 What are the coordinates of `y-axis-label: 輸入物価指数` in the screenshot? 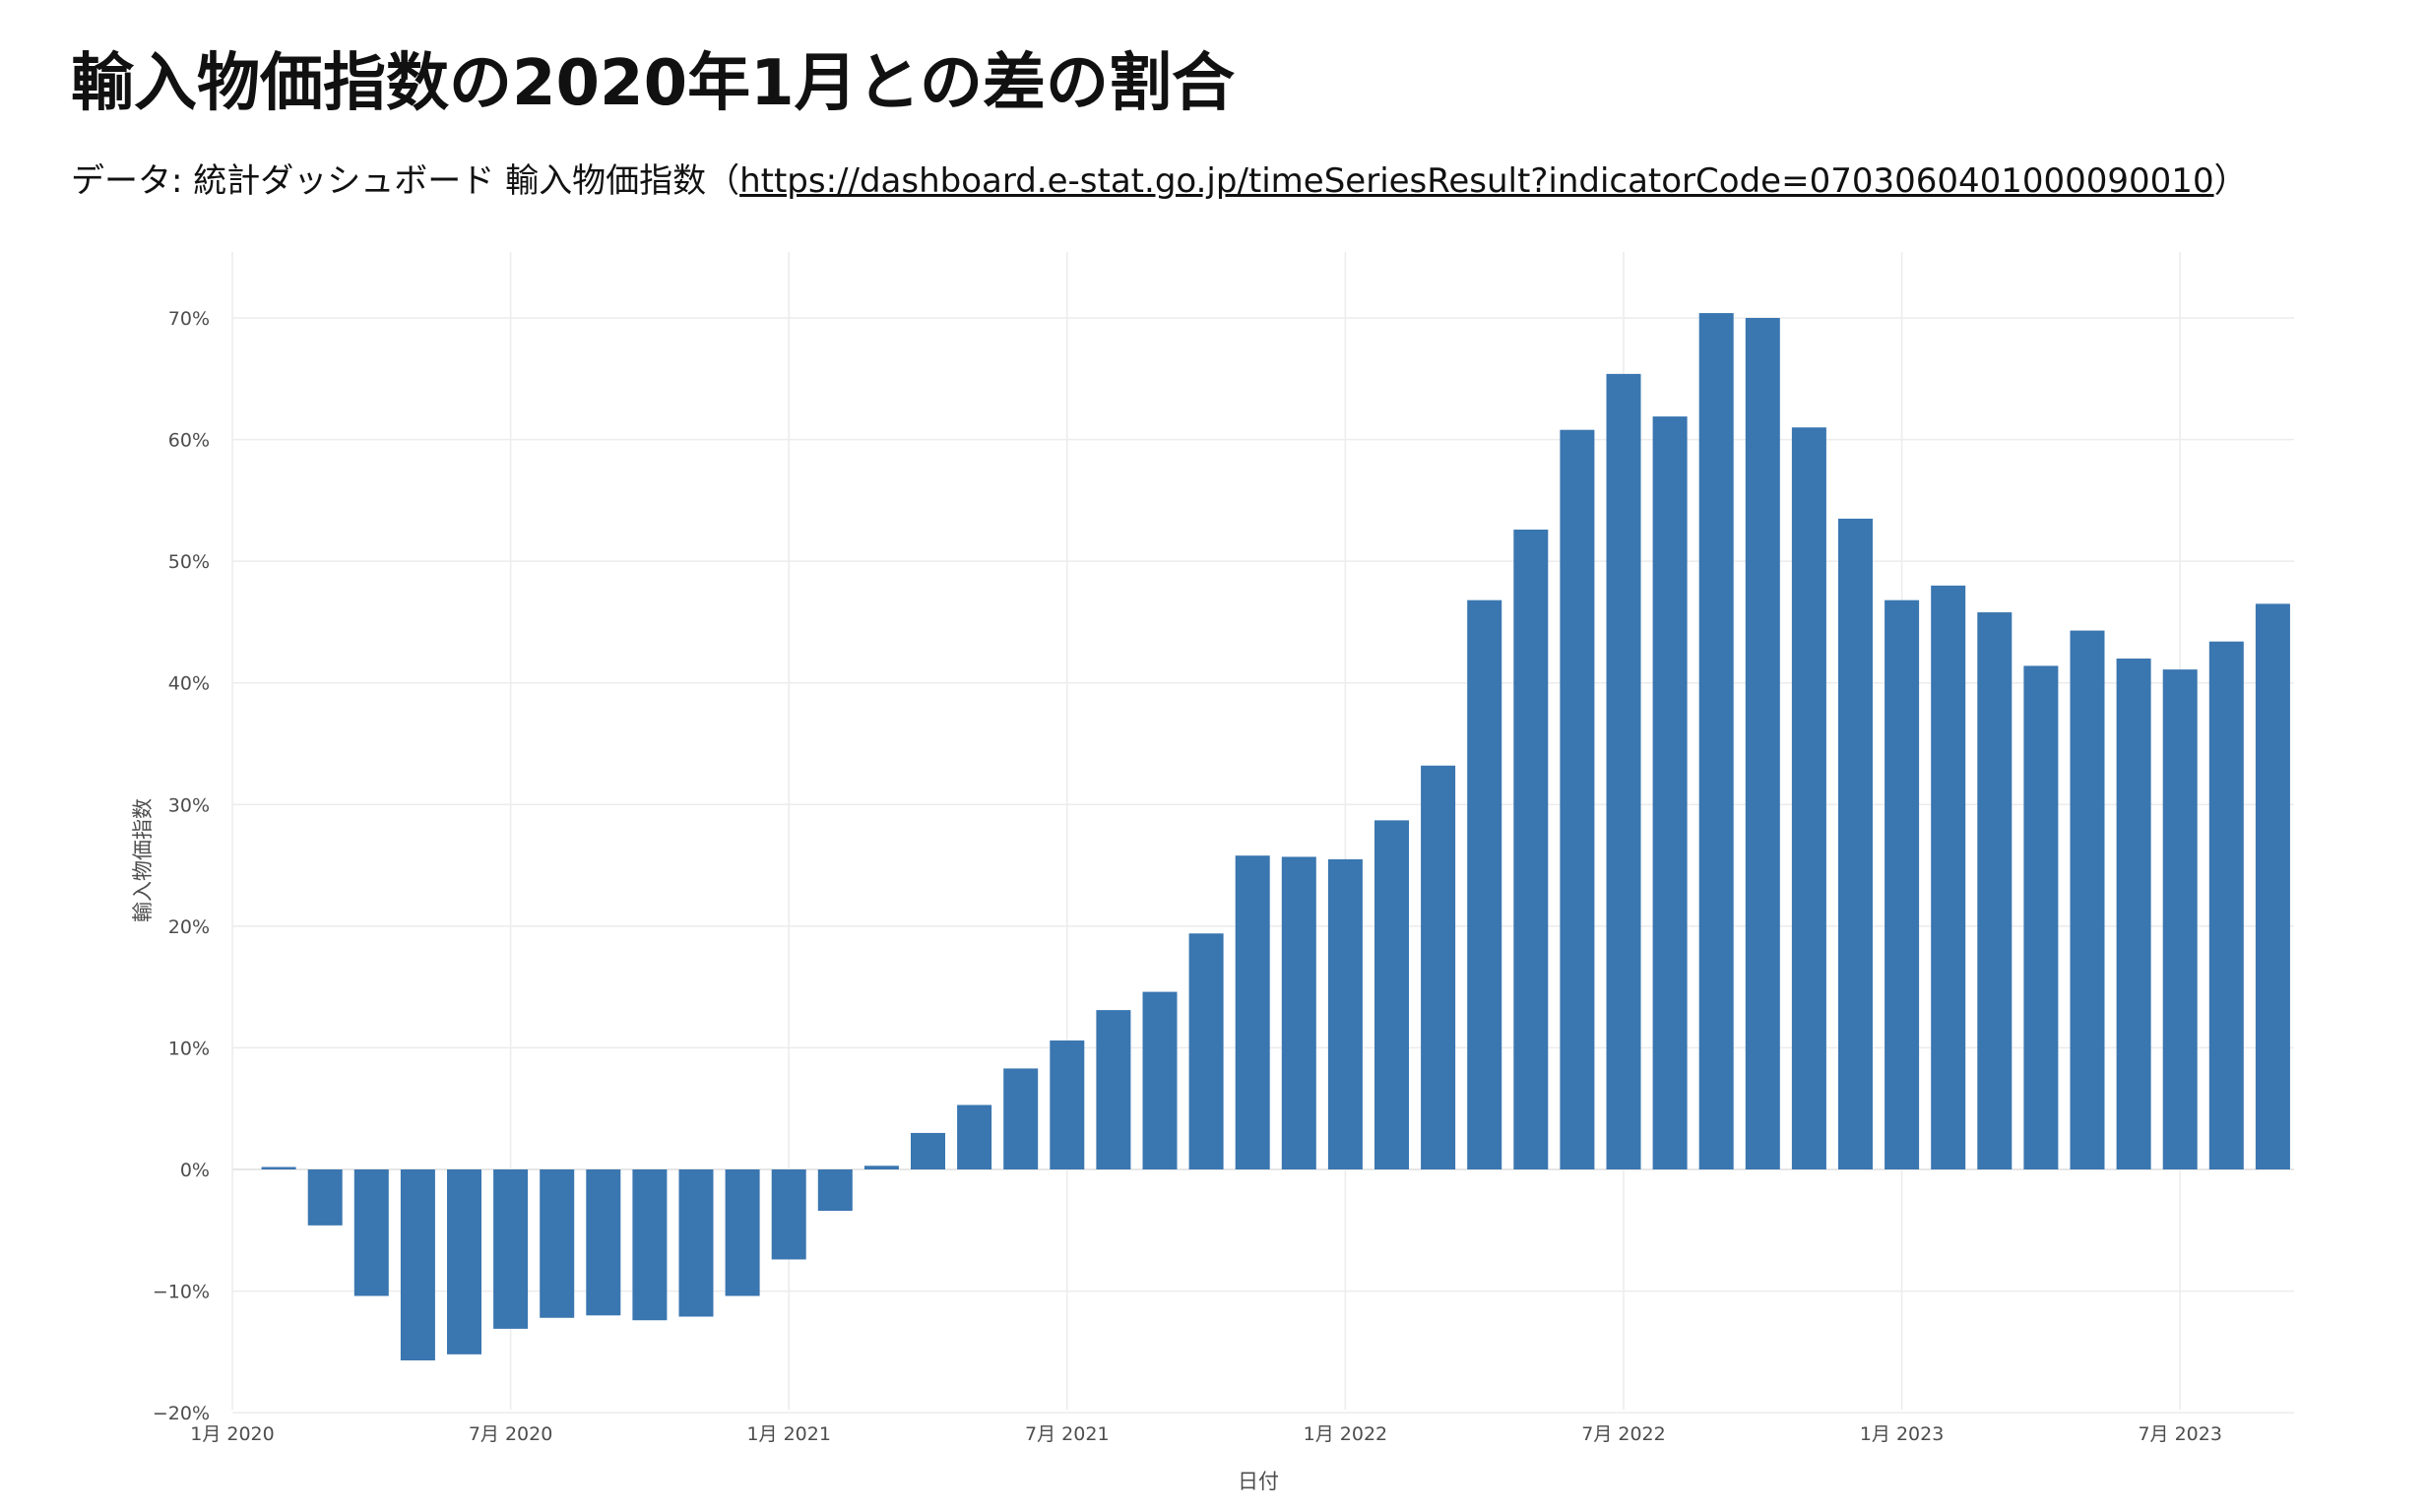 It's located at (143, 860).